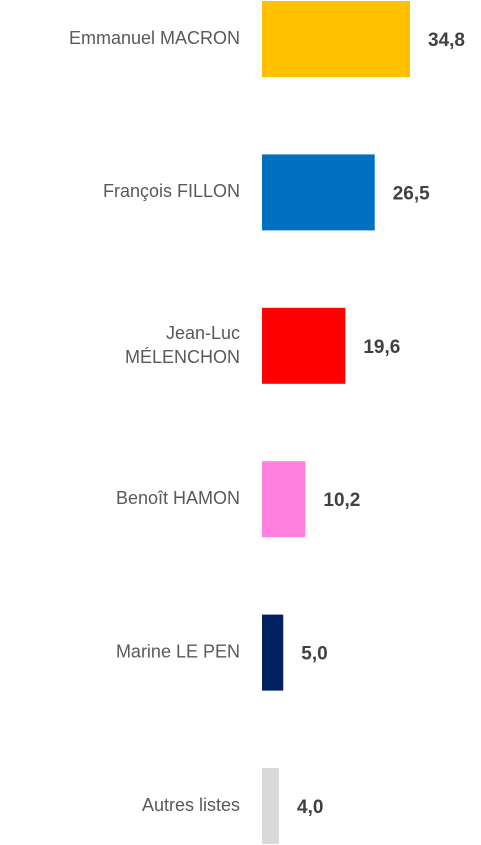 This screenshot has width=481, height=845. I want to click on value-label: 10,2, so click(341, 500).